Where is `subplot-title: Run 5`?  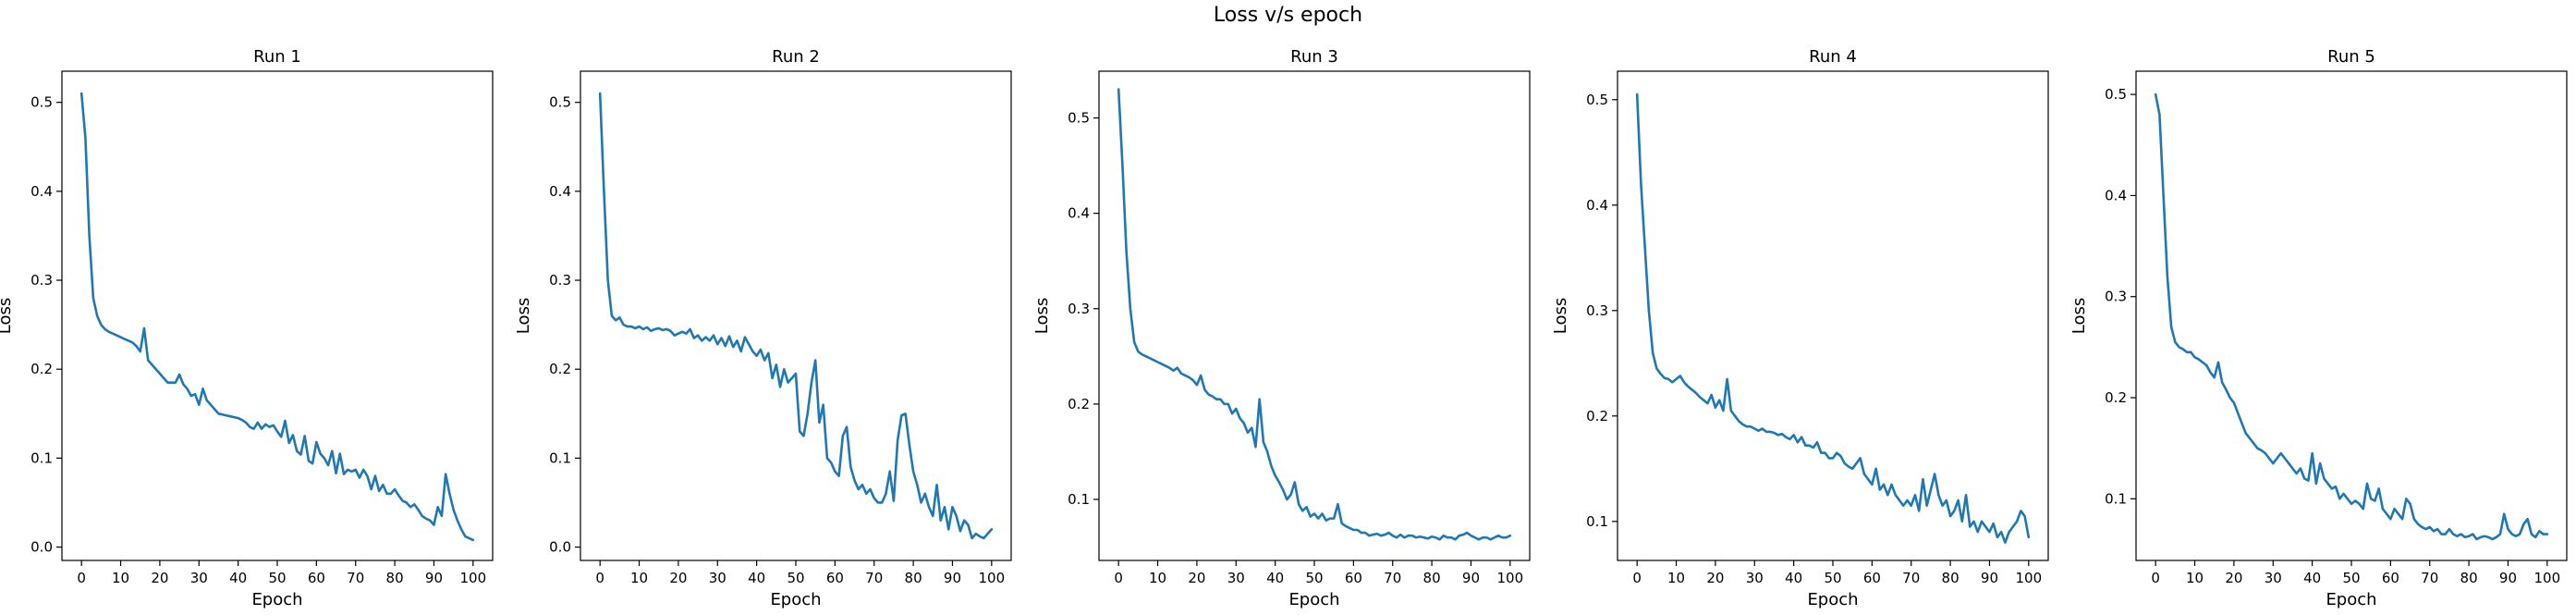
subplot-title: Run 5 is located at coordinates (2351, 57).